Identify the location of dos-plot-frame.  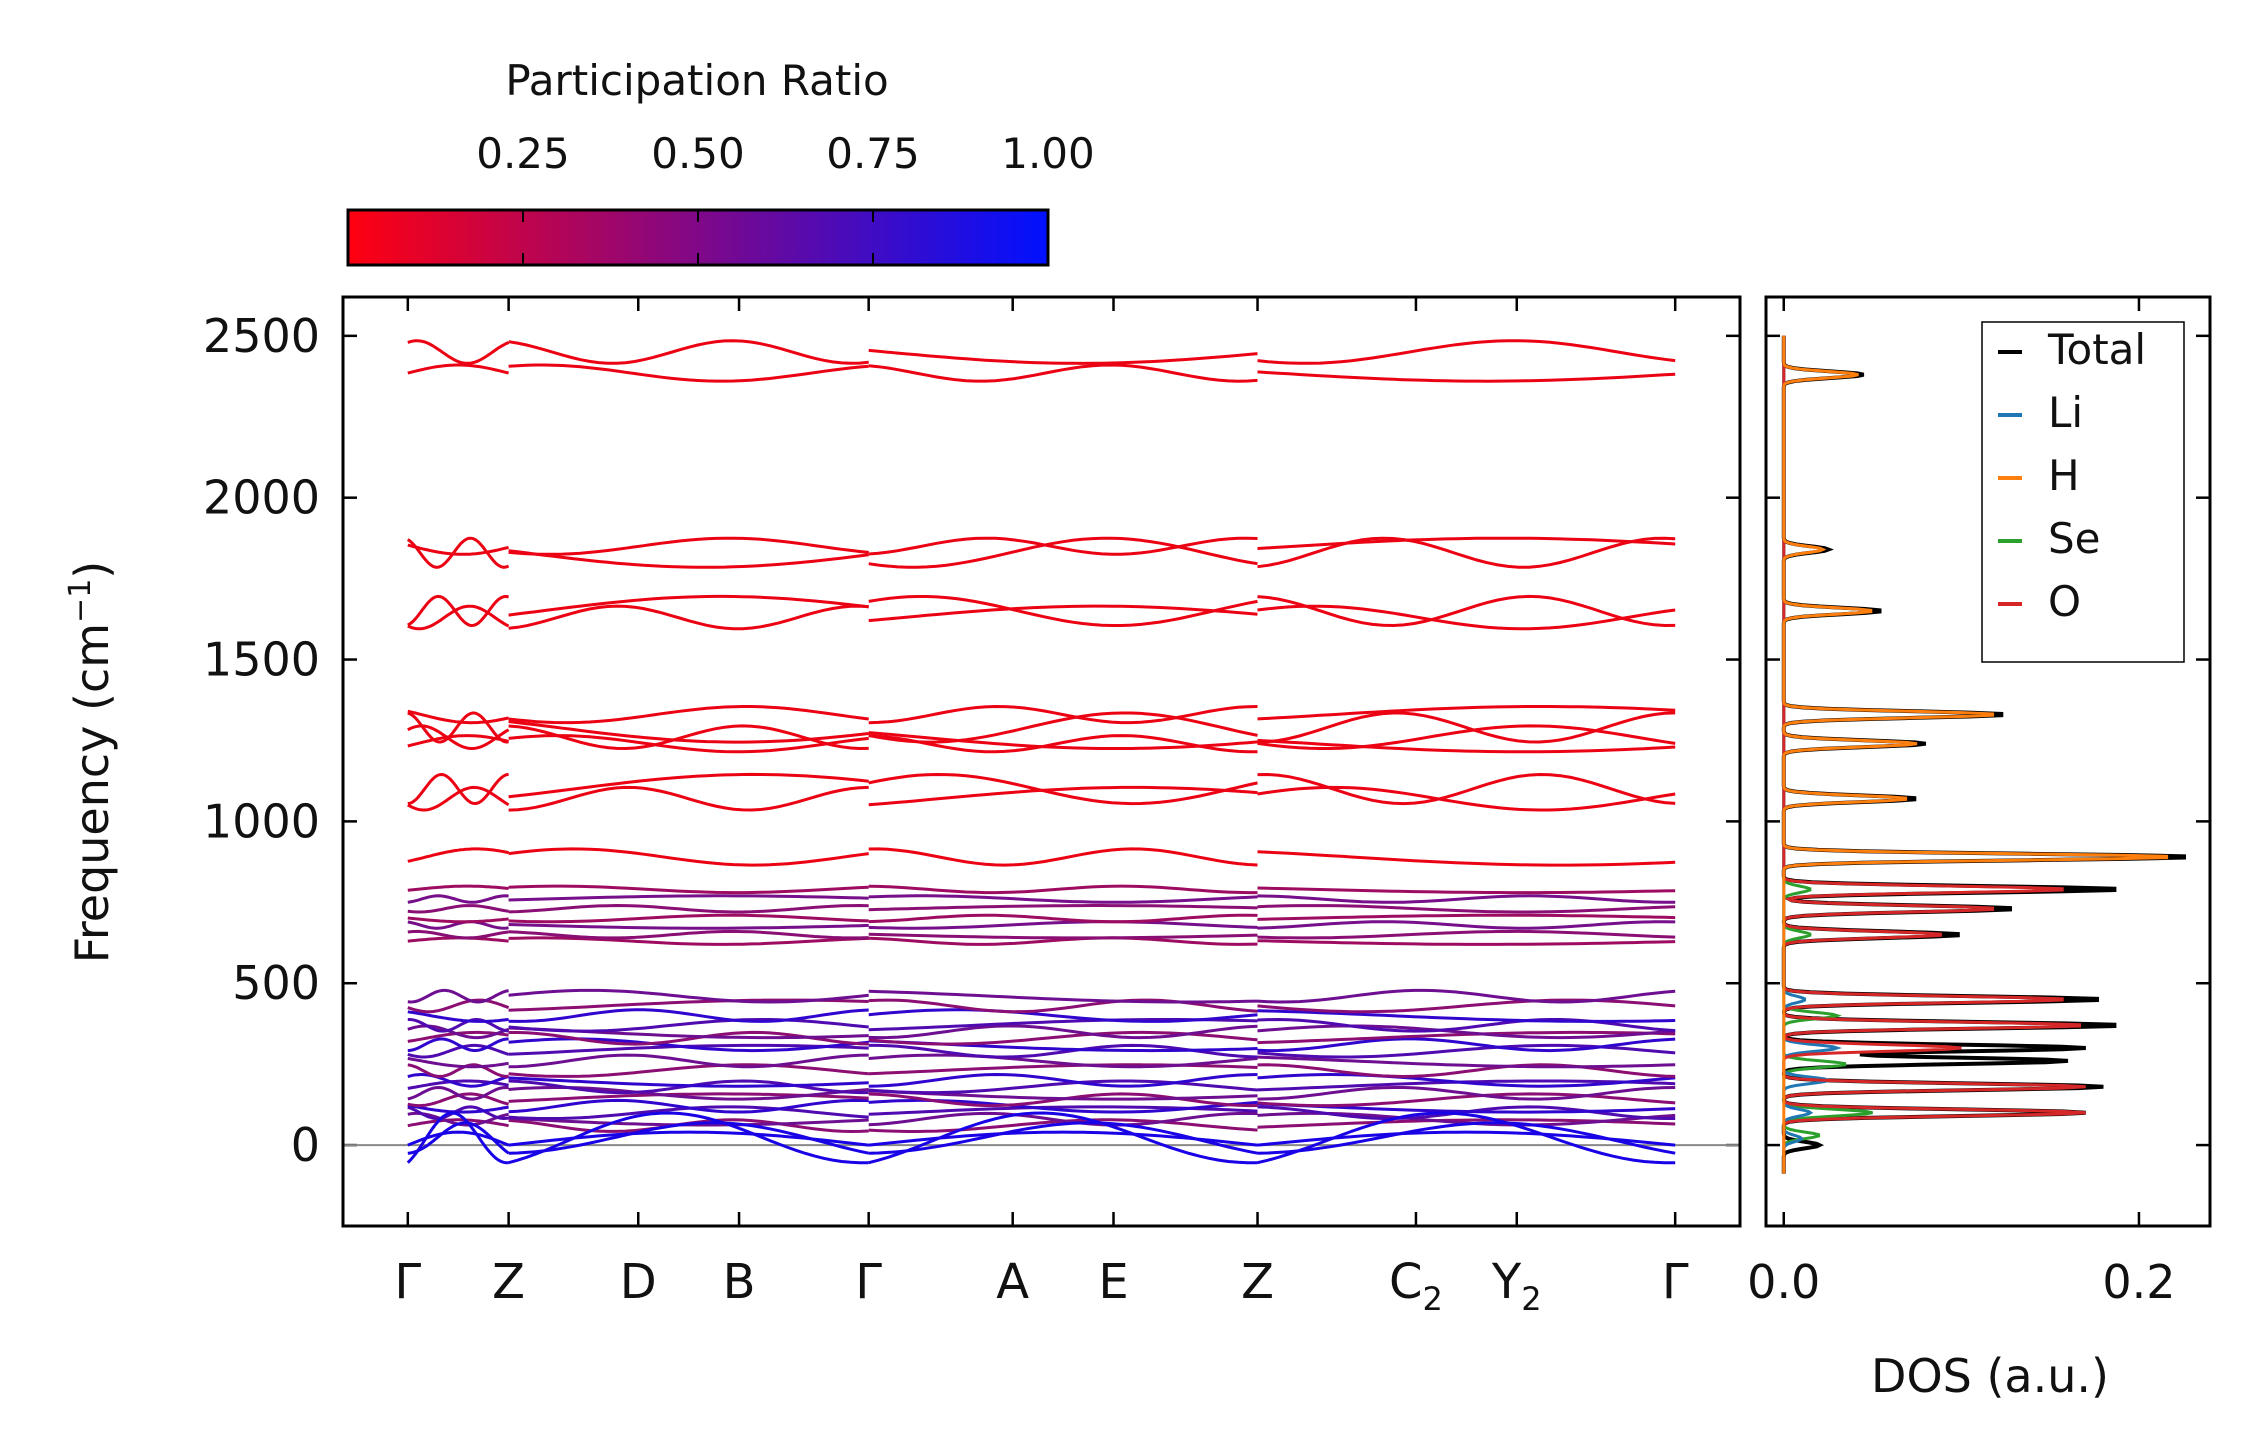
(1988, 761).